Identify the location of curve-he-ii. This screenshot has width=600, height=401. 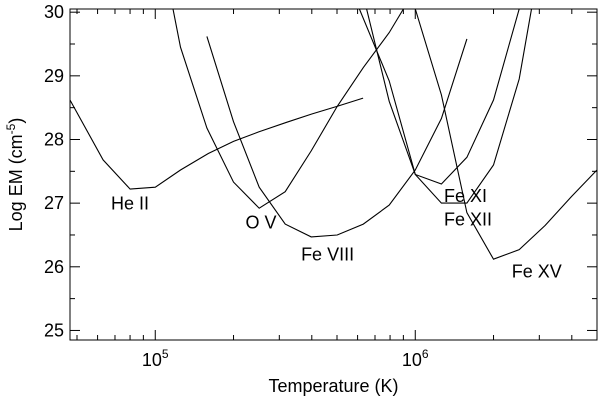
(217, 143).